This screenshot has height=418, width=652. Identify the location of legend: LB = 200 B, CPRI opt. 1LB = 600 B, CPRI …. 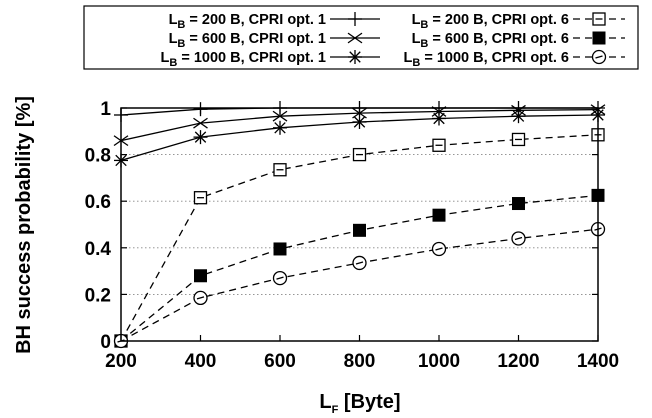
(361, 37).